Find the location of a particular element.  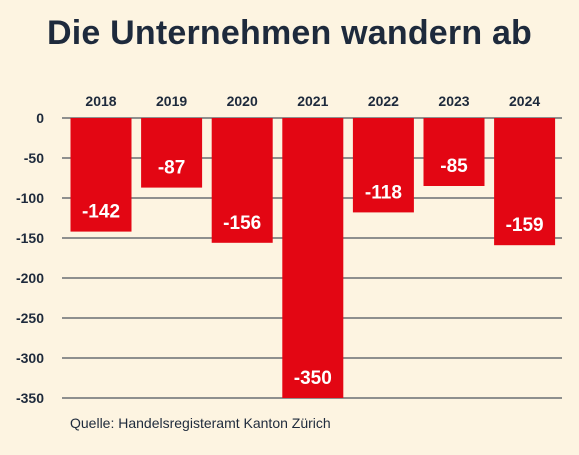

category-label: 2018 is located at coordinates (100, 101).